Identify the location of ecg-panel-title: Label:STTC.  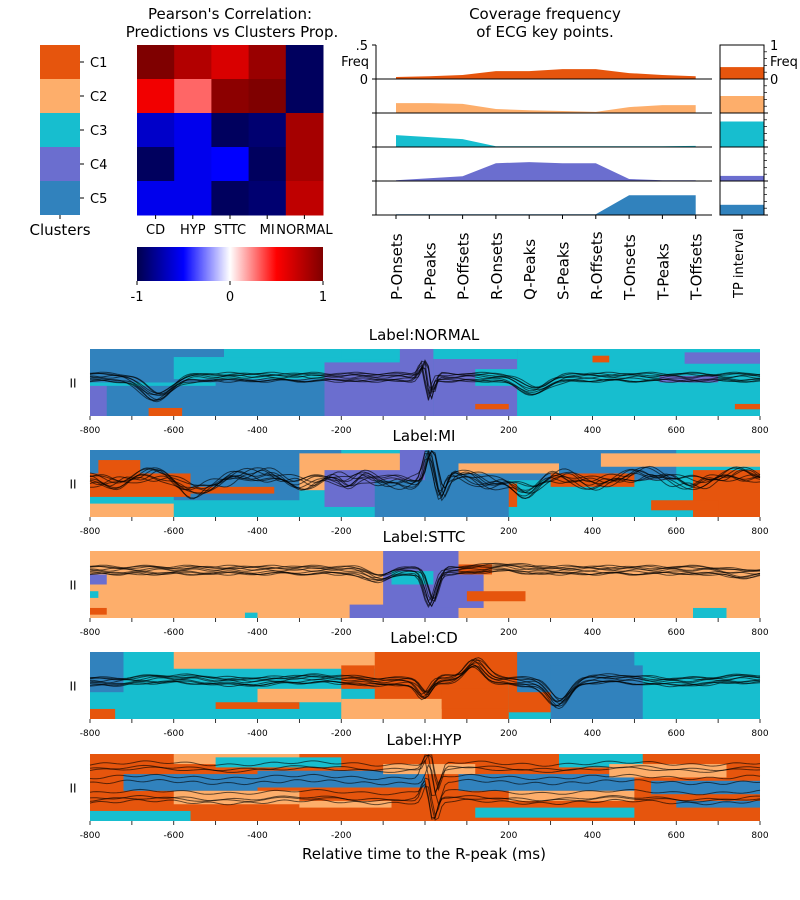
(424, 537).